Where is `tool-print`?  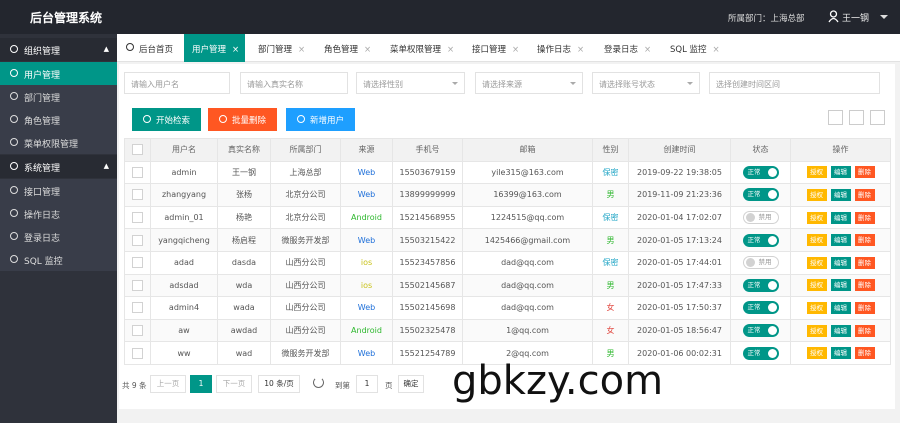 tool-print is located at coordinates (877, 117).